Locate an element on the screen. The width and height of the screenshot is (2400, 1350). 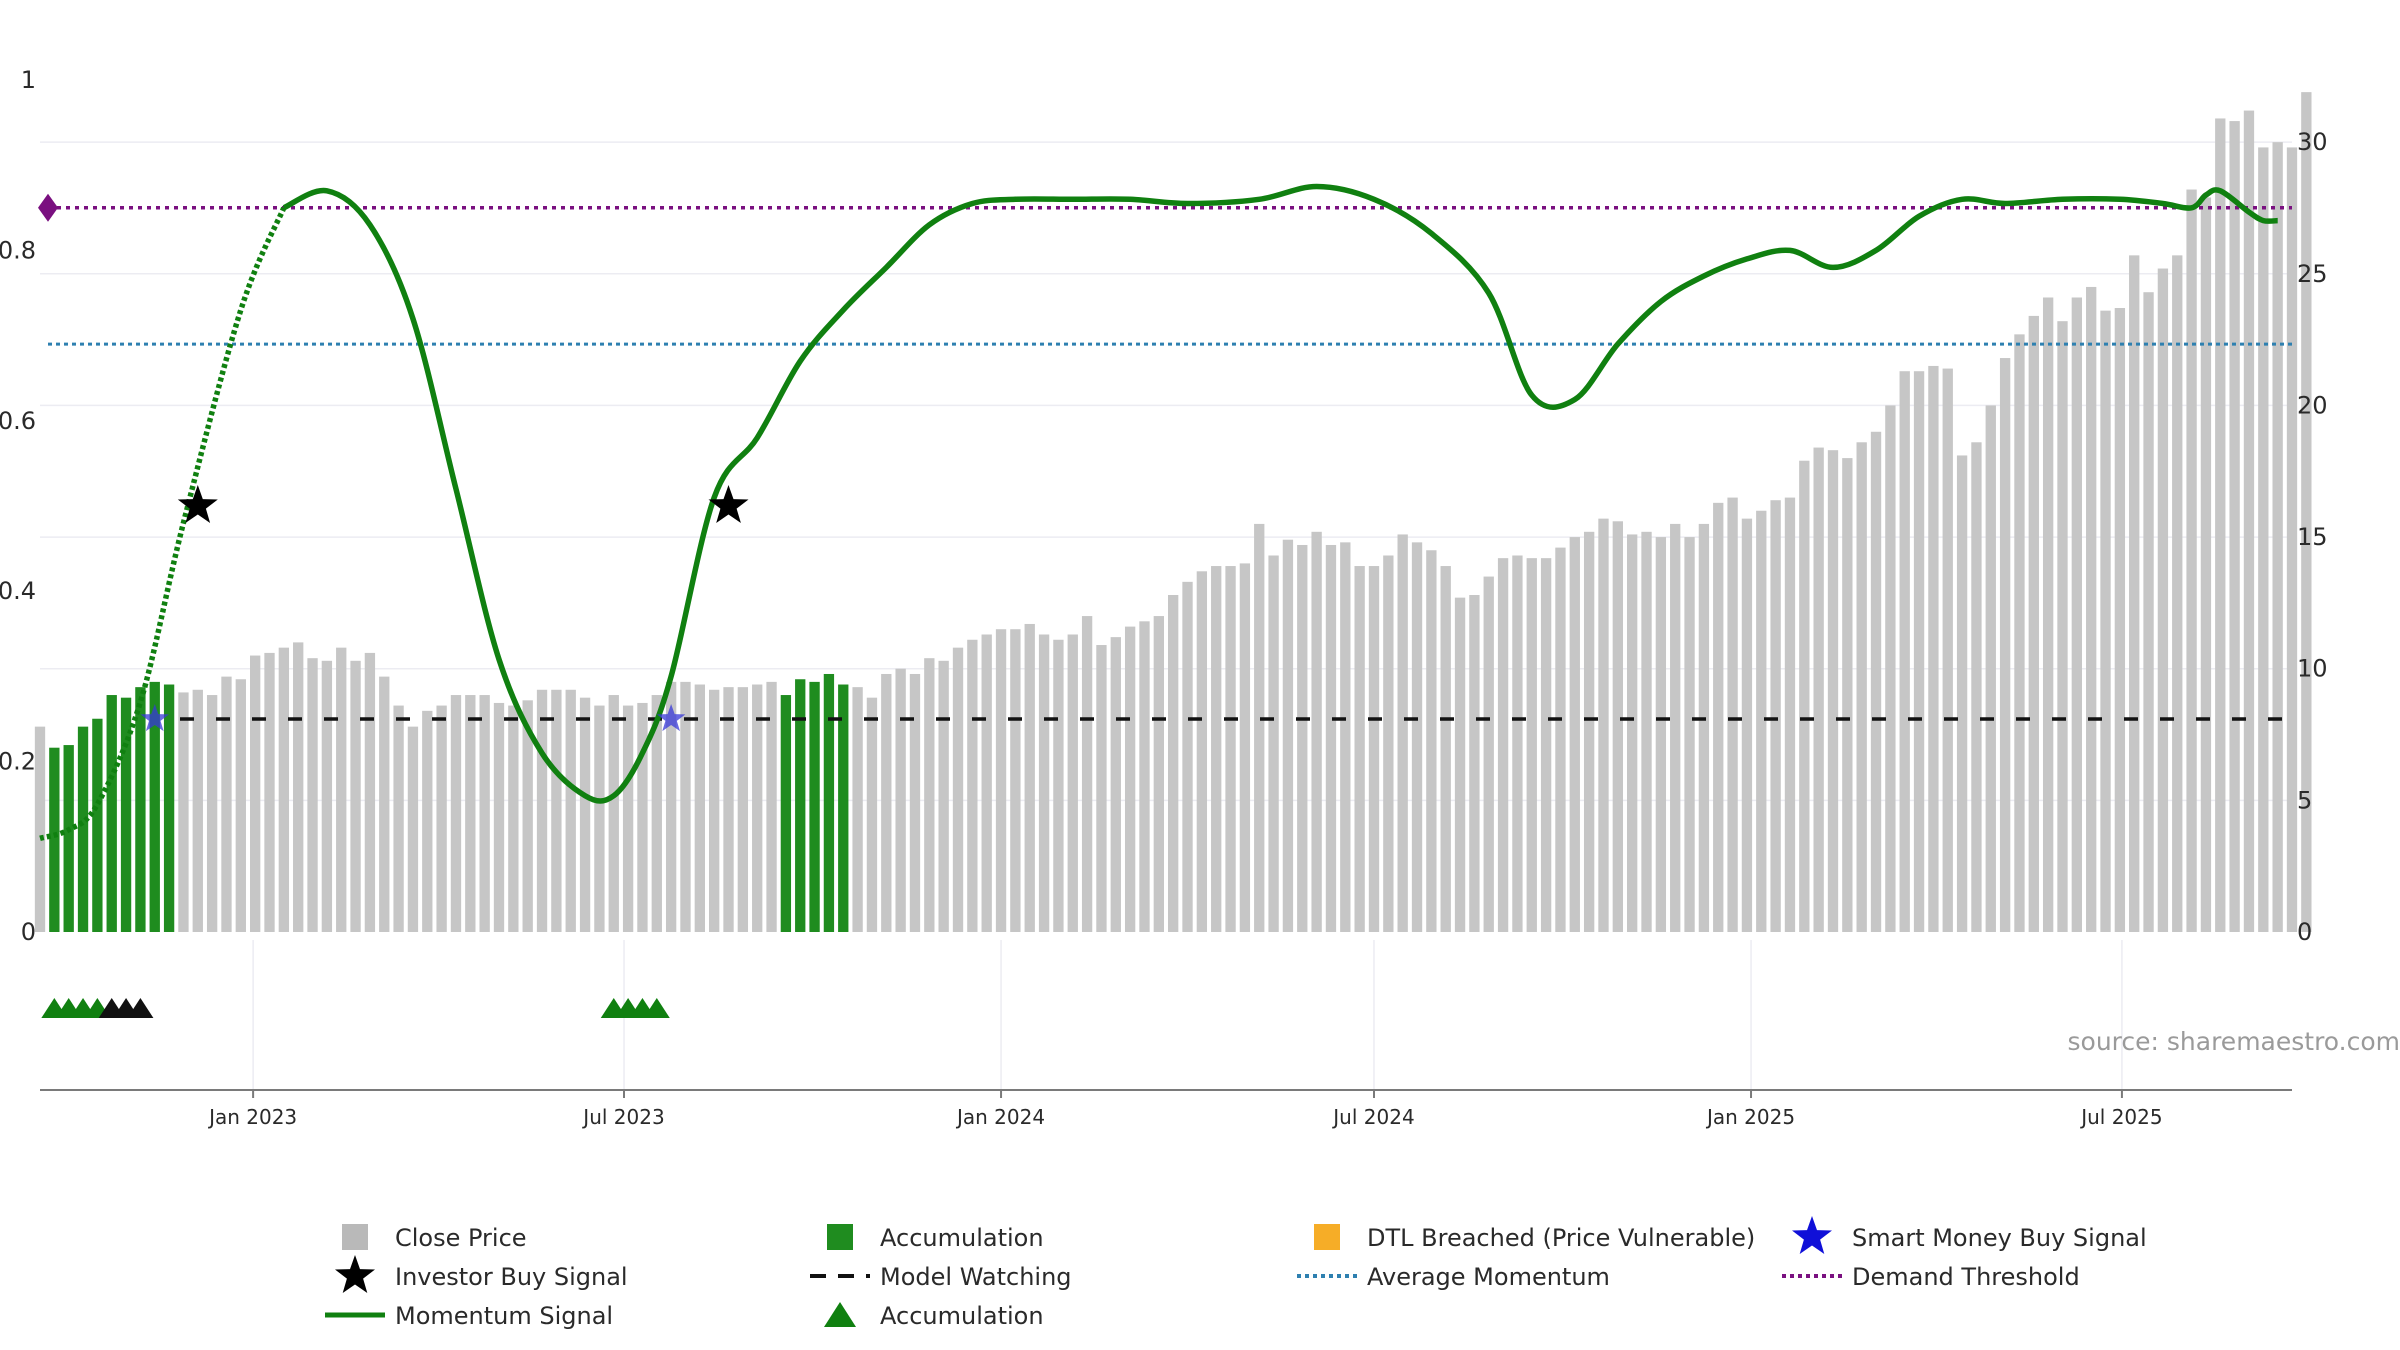
legend-label: Smart Money Buy Signal is located at coordinates (1999, 1238).